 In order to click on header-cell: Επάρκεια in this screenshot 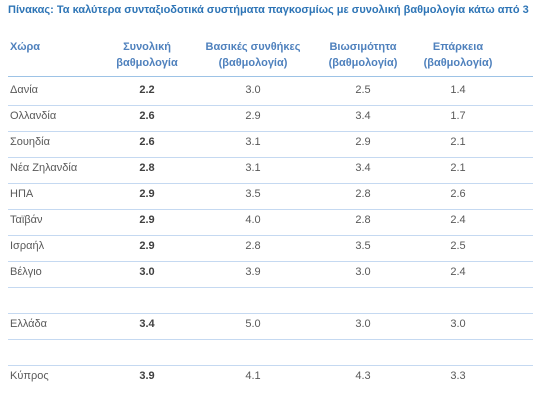, I will do `click(458, 47)`.